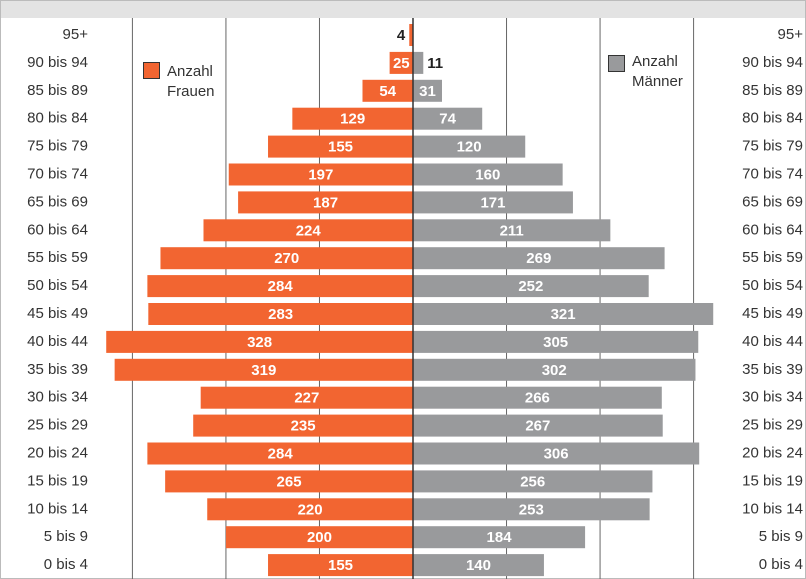  What do you see at coordinates (57, 313) in the screenshot?
I see `age-label-left: 45 bis 49` at bounding box center [57, 313].